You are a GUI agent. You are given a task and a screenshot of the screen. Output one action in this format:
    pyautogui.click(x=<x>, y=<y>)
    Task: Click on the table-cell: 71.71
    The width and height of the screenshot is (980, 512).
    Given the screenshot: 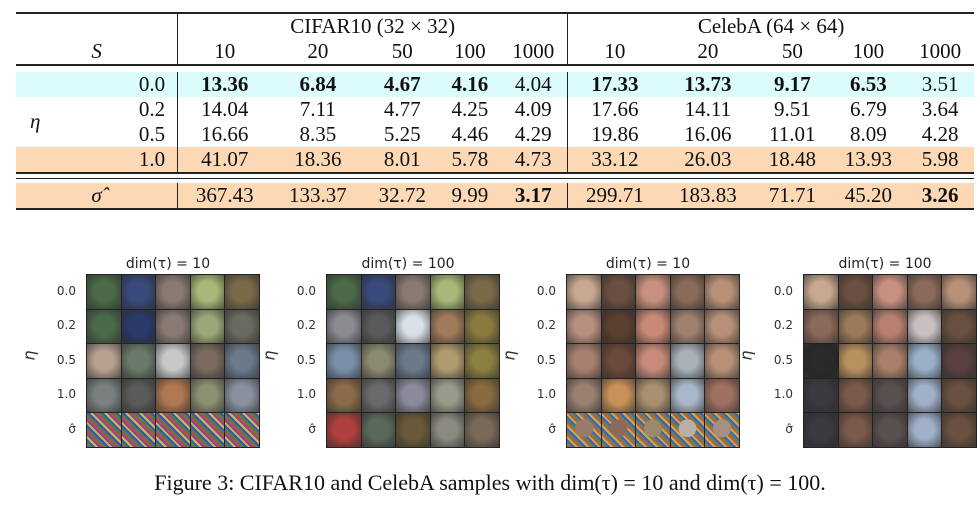 What is the action you would take?
    pyautogui.click(x=792, y=196)
    